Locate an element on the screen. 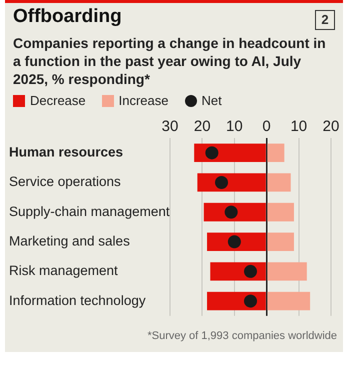  legend-label: Net is located at coordinates (212, 100).